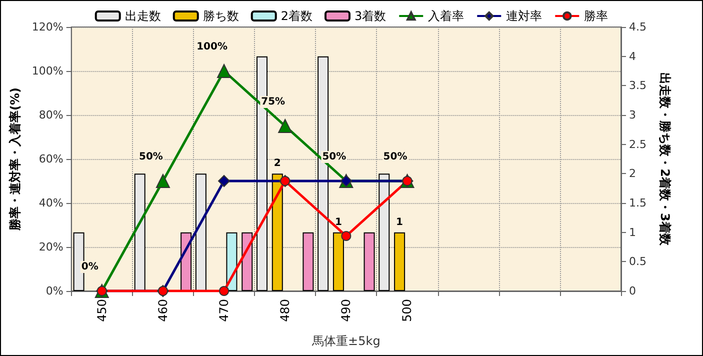 This screenshot has height=356, width=703. What do you see at coordinates (637, 261) in the screenshot?
I see `y2-tick-label: 0.5` at bounding box center [637, 261].